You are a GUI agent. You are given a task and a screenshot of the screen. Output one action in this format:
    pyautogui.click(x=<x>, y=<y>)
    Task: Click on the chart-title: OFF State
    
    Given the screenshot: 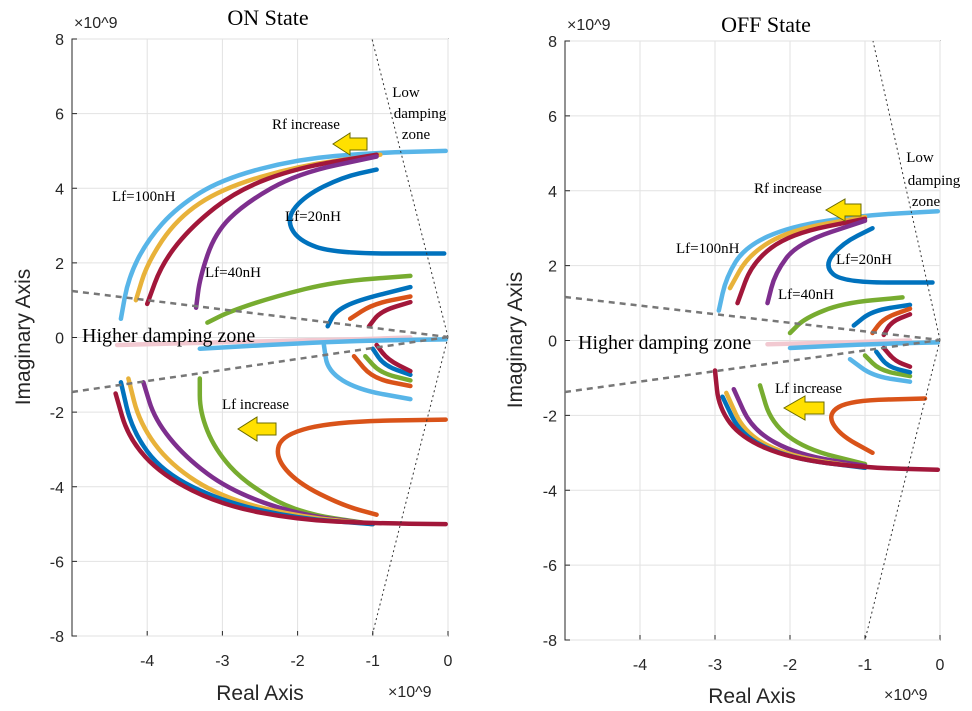 What is the action you would take?
    pyautogui.click(x=766, y=24)
    